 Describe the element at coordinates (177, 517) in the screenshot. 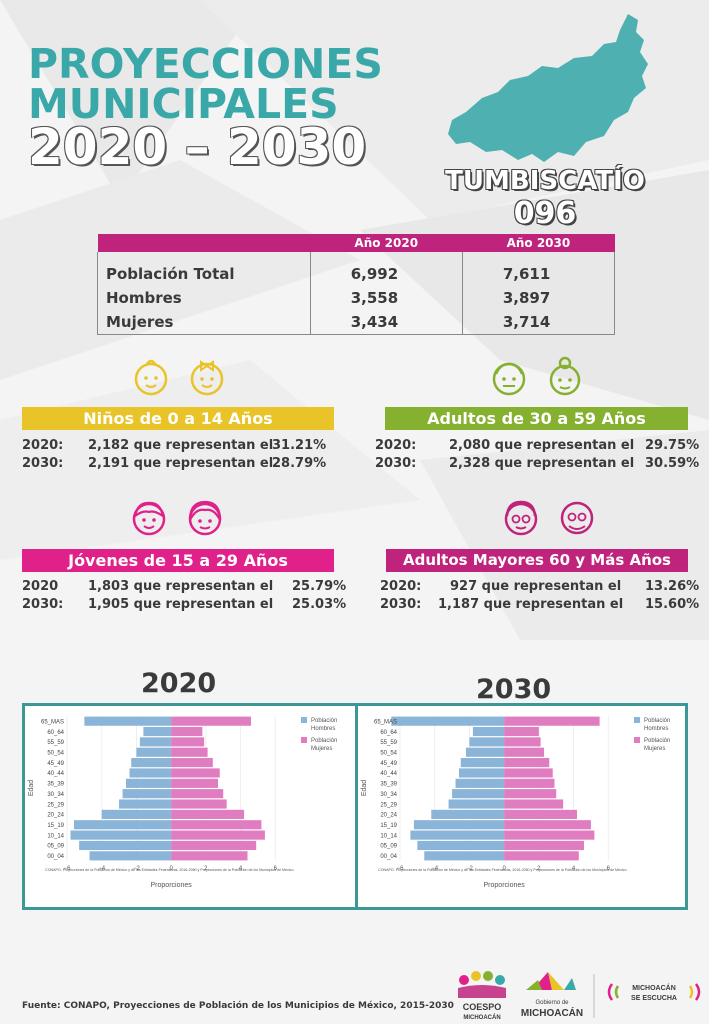

I see `jovenes-icons` at that location.